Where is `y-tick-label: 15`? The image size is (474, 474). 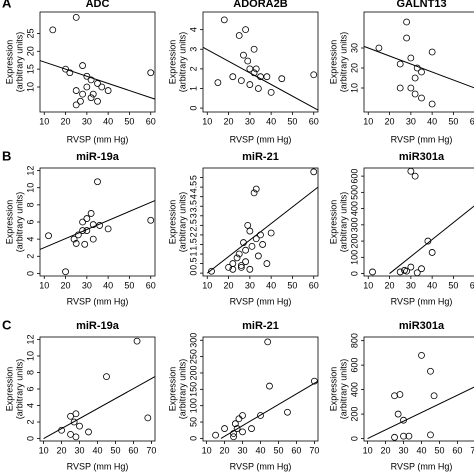
y-tick-label: 15 is located at coordinates (30, 69).